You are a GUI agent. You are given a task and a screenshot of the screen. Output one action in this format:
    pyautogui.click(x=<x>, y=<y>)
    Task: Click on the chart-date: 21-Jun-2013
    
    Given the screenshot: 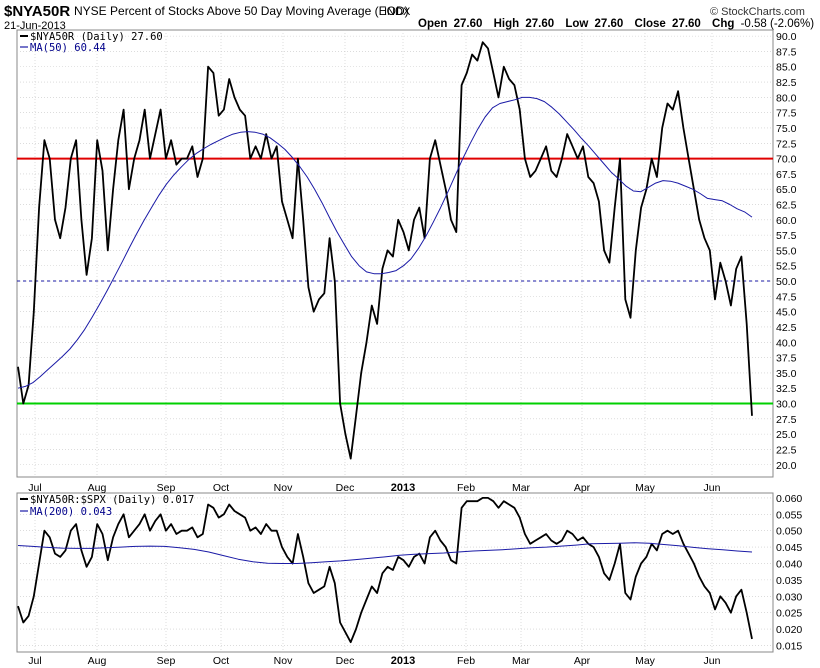 What is the action you would take?
    pyautogui.click(x=35, y=26)
    